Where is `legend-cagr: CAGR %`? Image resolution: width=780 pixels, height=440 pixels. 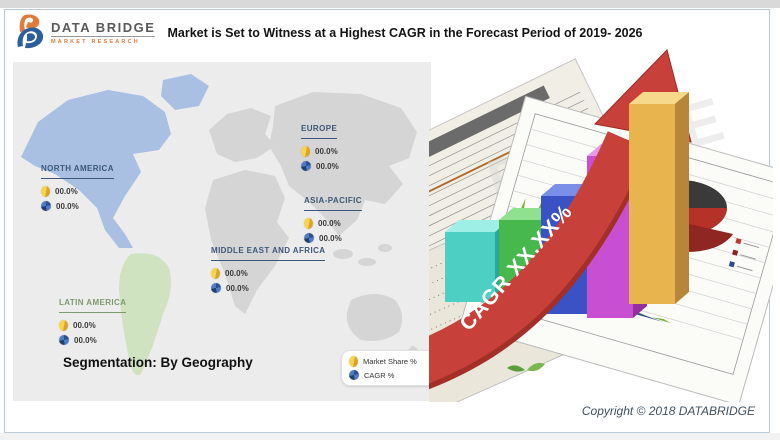
legend-cagr: CAGR % is located at coordinates (391, 375).